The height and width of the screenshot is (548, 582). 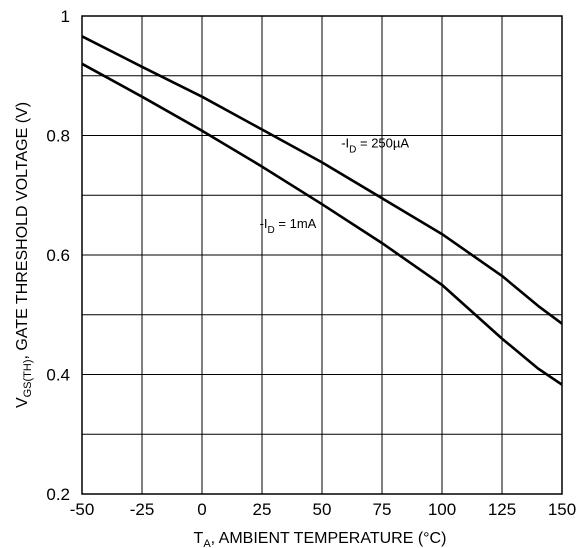 I want to click on y-tick-labels: 0.2 0.4 0.6 0.8 1, so click(x=58, y=255).